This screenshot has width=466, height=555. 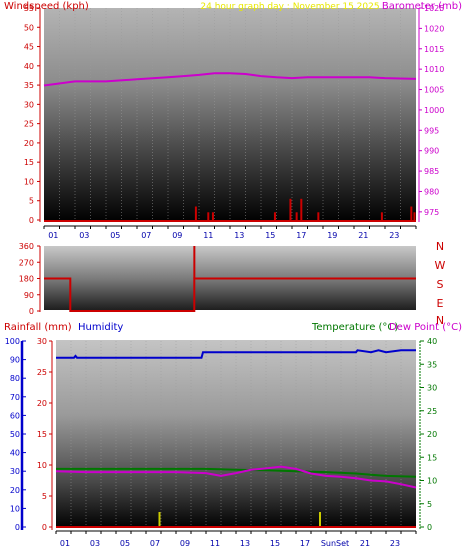 I want to click on direction-tick-label: 360, so click(x=26, y=246).